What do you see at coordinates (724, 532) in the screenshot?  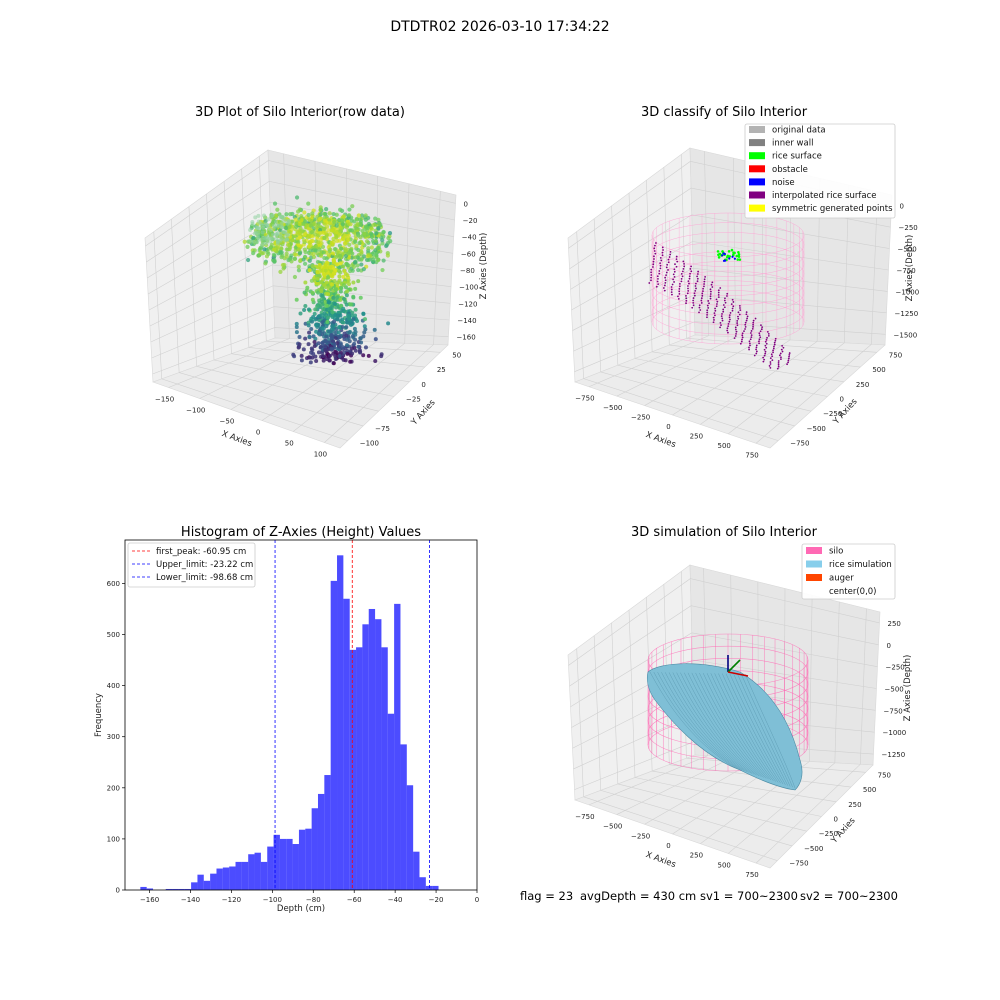 I see `simulation-plot-title: 3D simulation of Silo Interior` at bounding box center [724, 532].